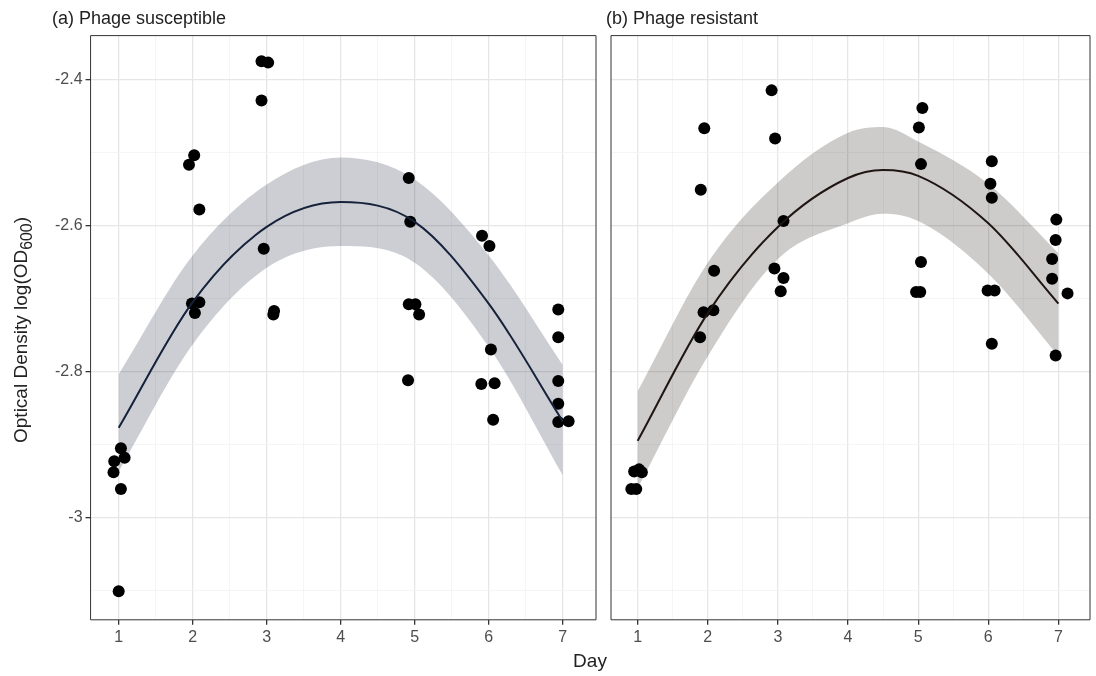  I want to click on y-tick-label: -2.4, so click(68, 78).